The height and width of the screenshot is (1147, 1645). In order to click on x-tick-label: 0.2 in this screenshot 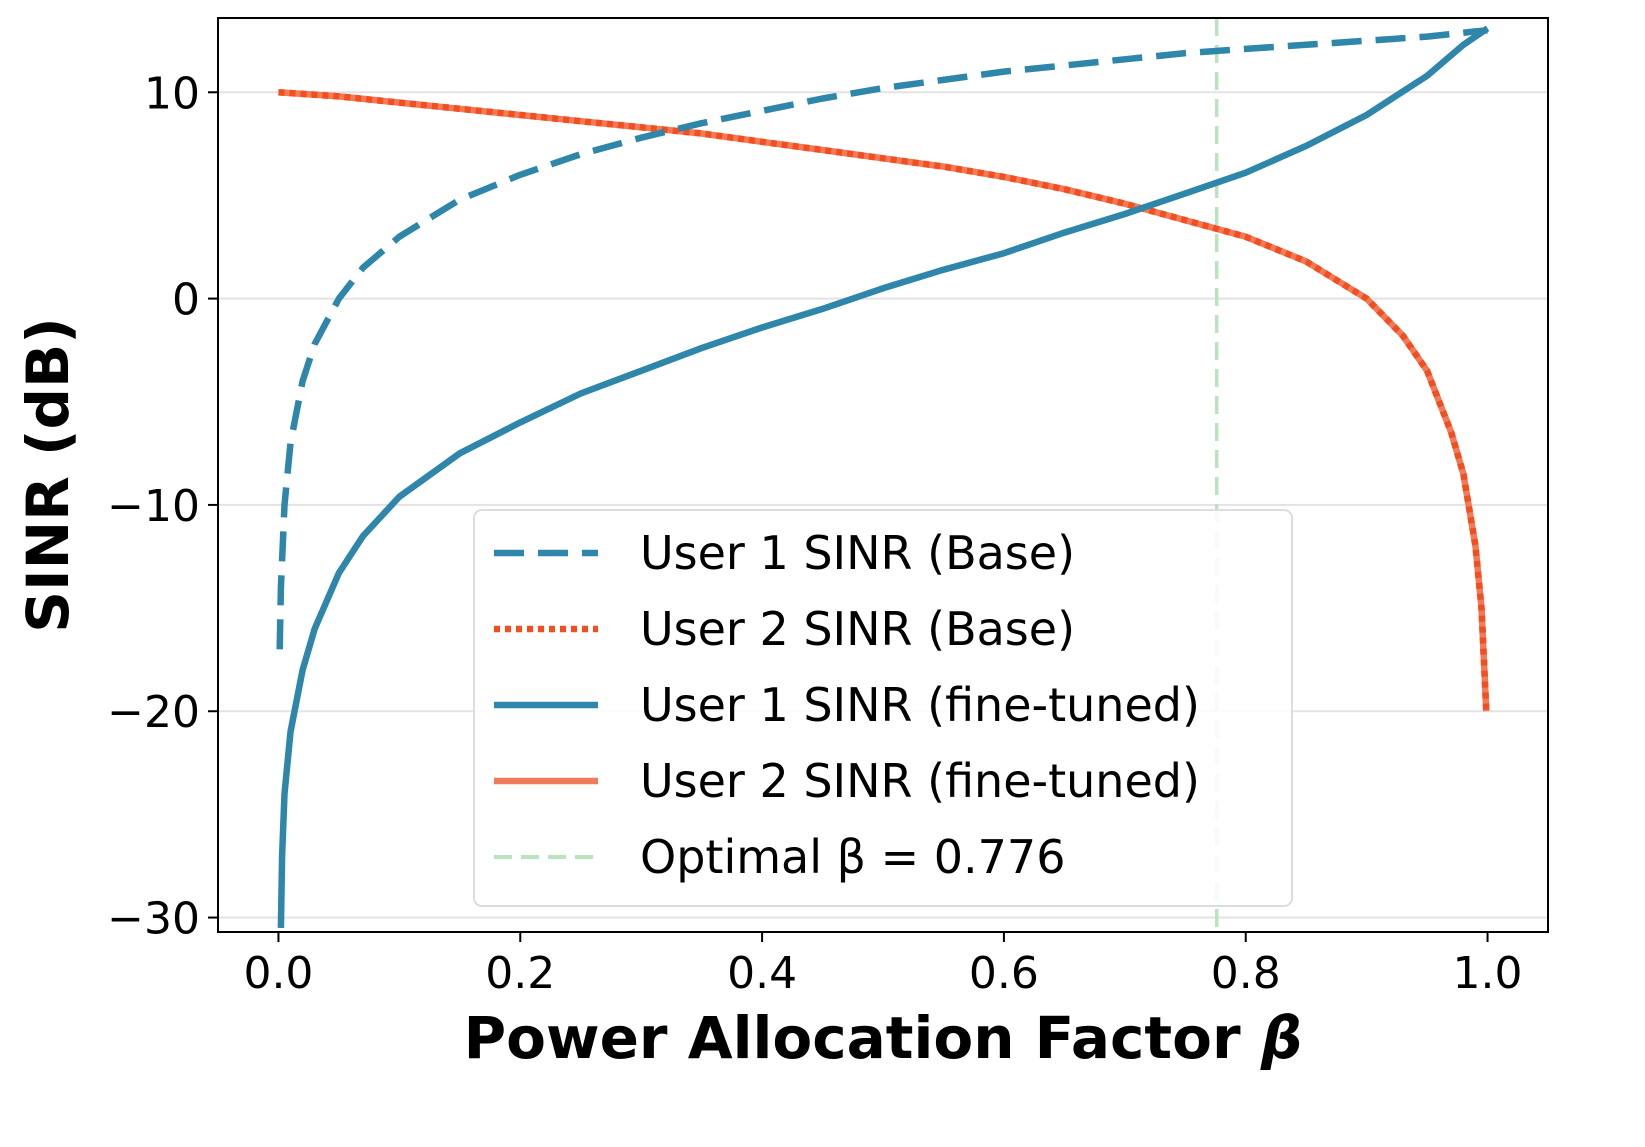, I will do `click(520, 973)`.